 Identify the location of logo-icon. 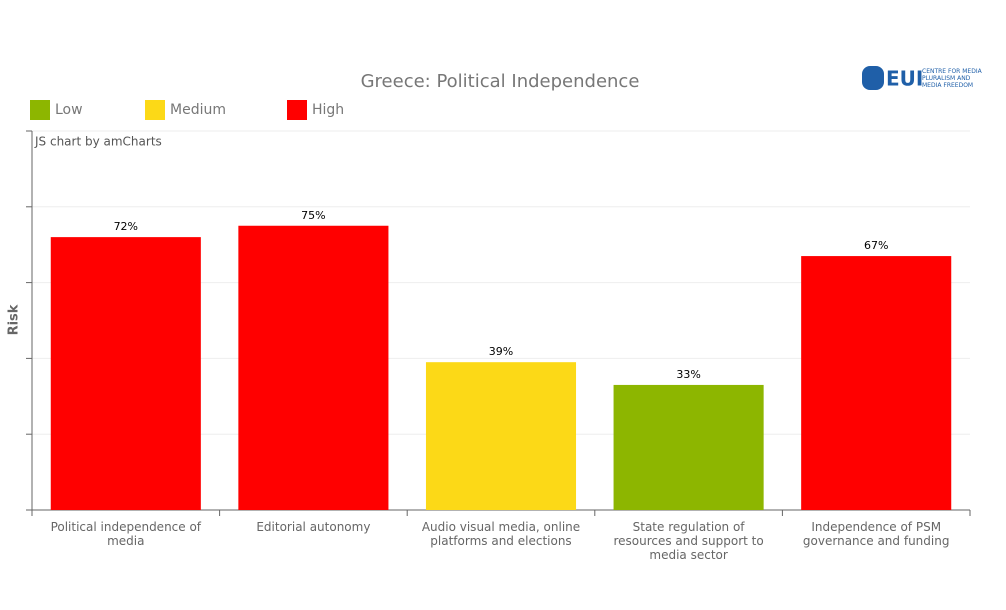
(873, 78).